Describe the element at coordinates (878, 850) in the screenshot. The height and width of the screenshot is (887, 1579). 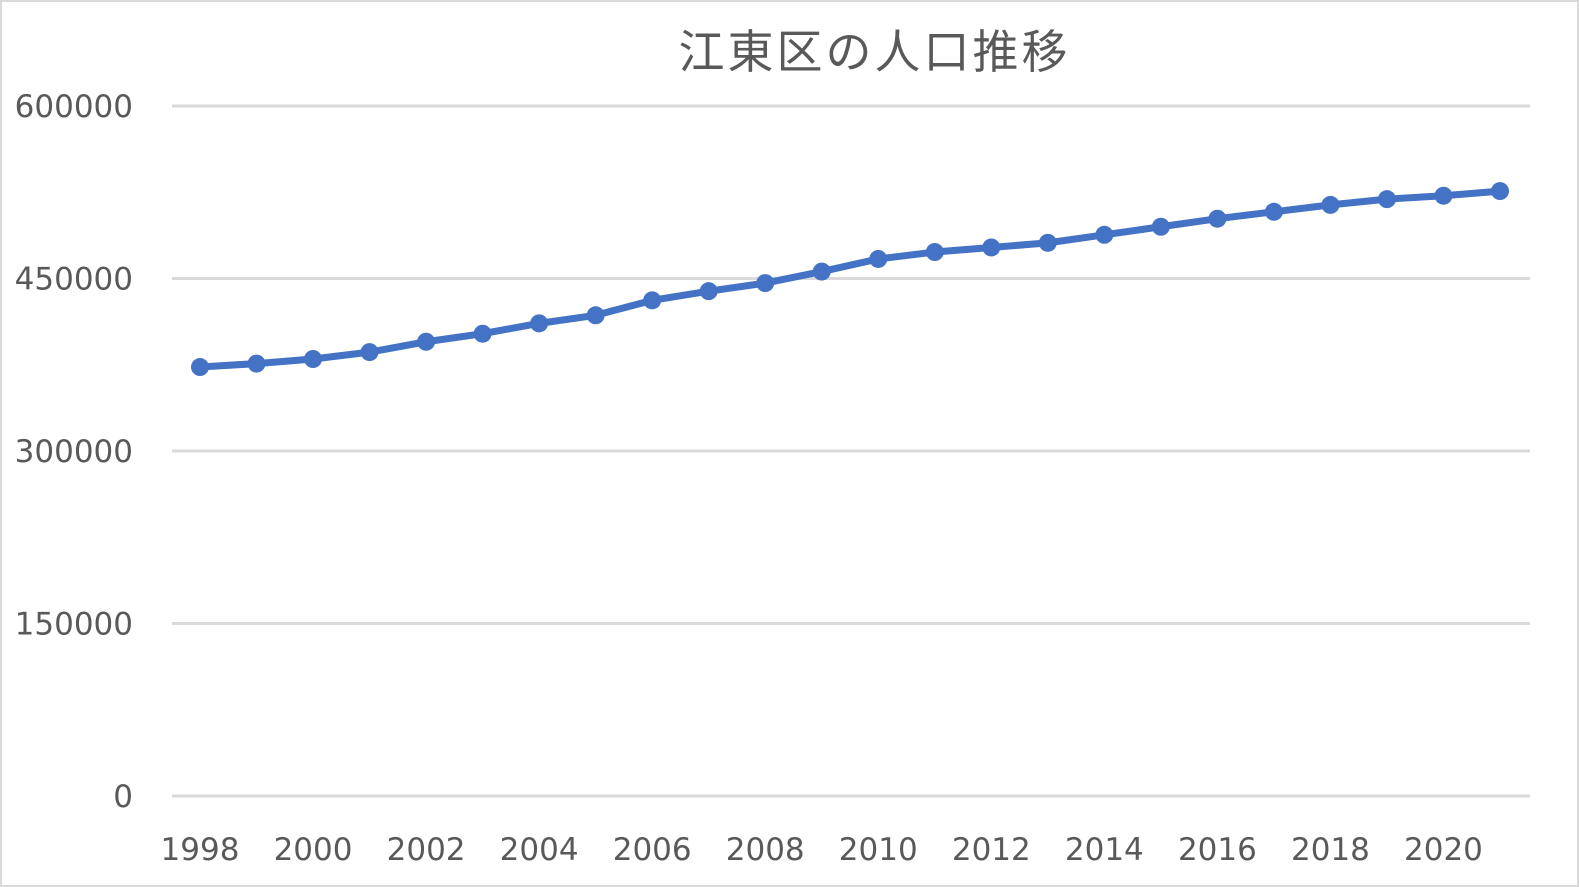
I see `x-tick-label: 2010` at that location.